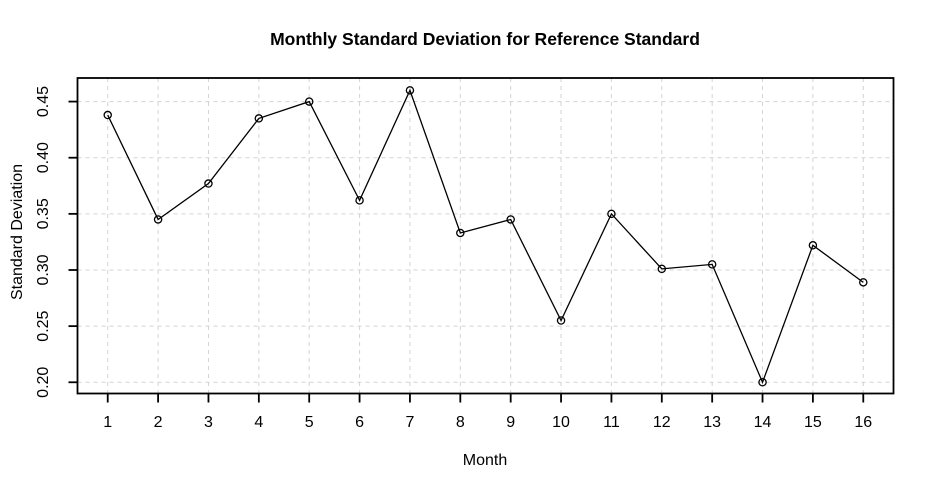 This screenshot has height=491, width=934. What do you see at coordinates (43, 382) in the screenshot?
I see `y-tick-label: 0.20` at bounding box center [43, 382].